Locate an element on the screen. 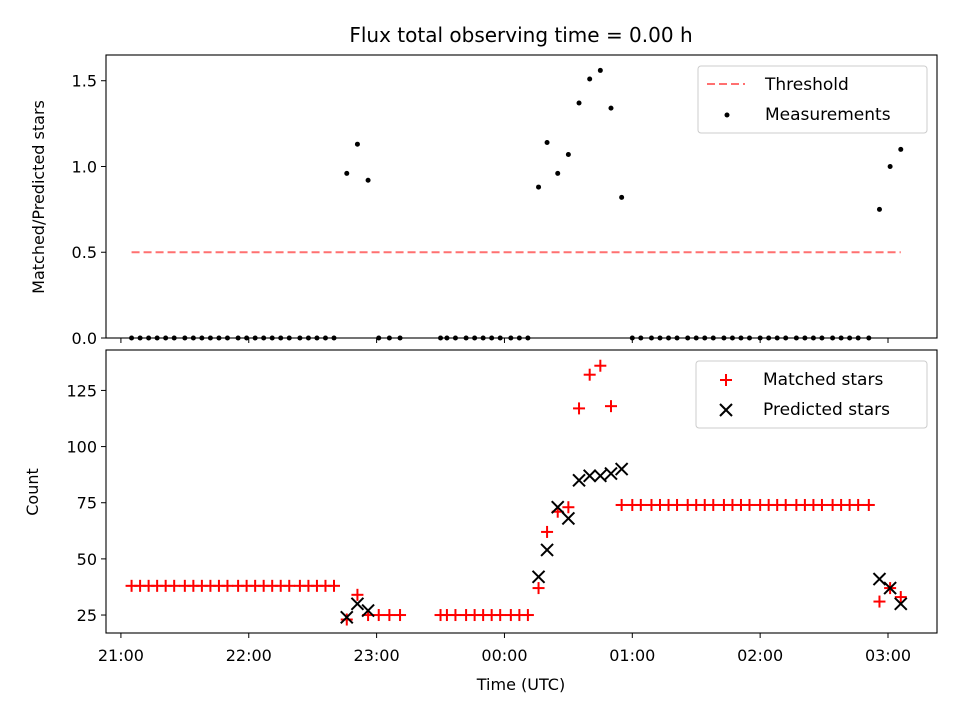 This screenshot has height=724, width=960. legend-threshold-label: Threshold is located at coordinates (806, 85).